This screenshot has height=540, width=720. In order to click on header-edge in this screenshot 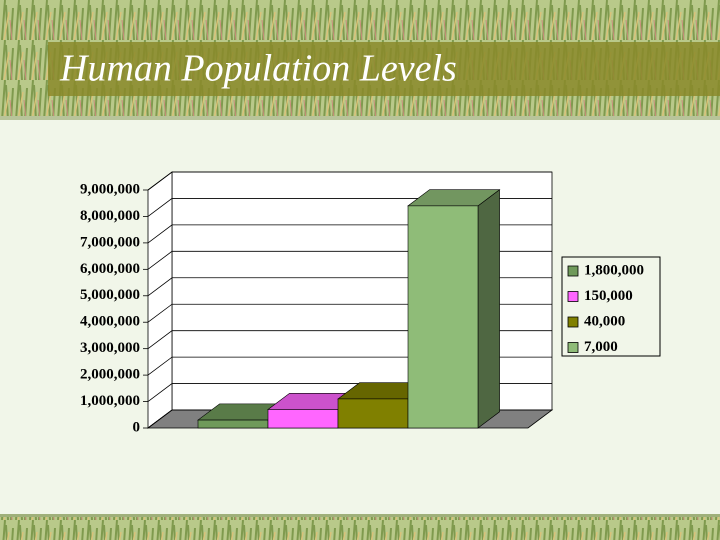, I will do `click(360, 118)`.